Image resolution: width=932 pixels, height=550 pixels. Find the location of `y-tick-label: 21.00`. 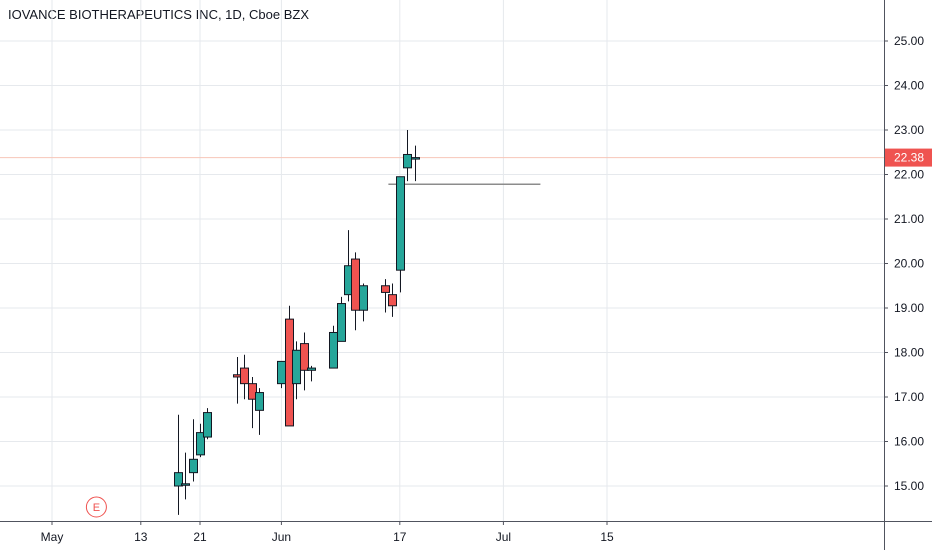

y-tick-label: 21.00 is located at coordinates (909, 219).